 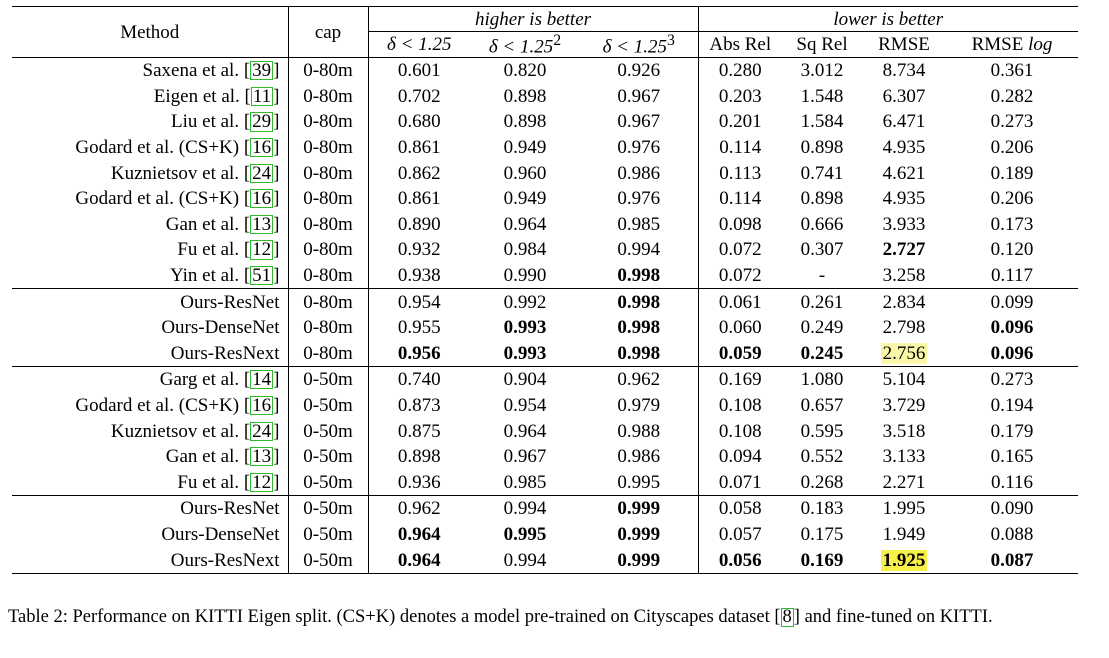 I want to click on delta1-header: δ < 1.25, so click(x=418, y=44).